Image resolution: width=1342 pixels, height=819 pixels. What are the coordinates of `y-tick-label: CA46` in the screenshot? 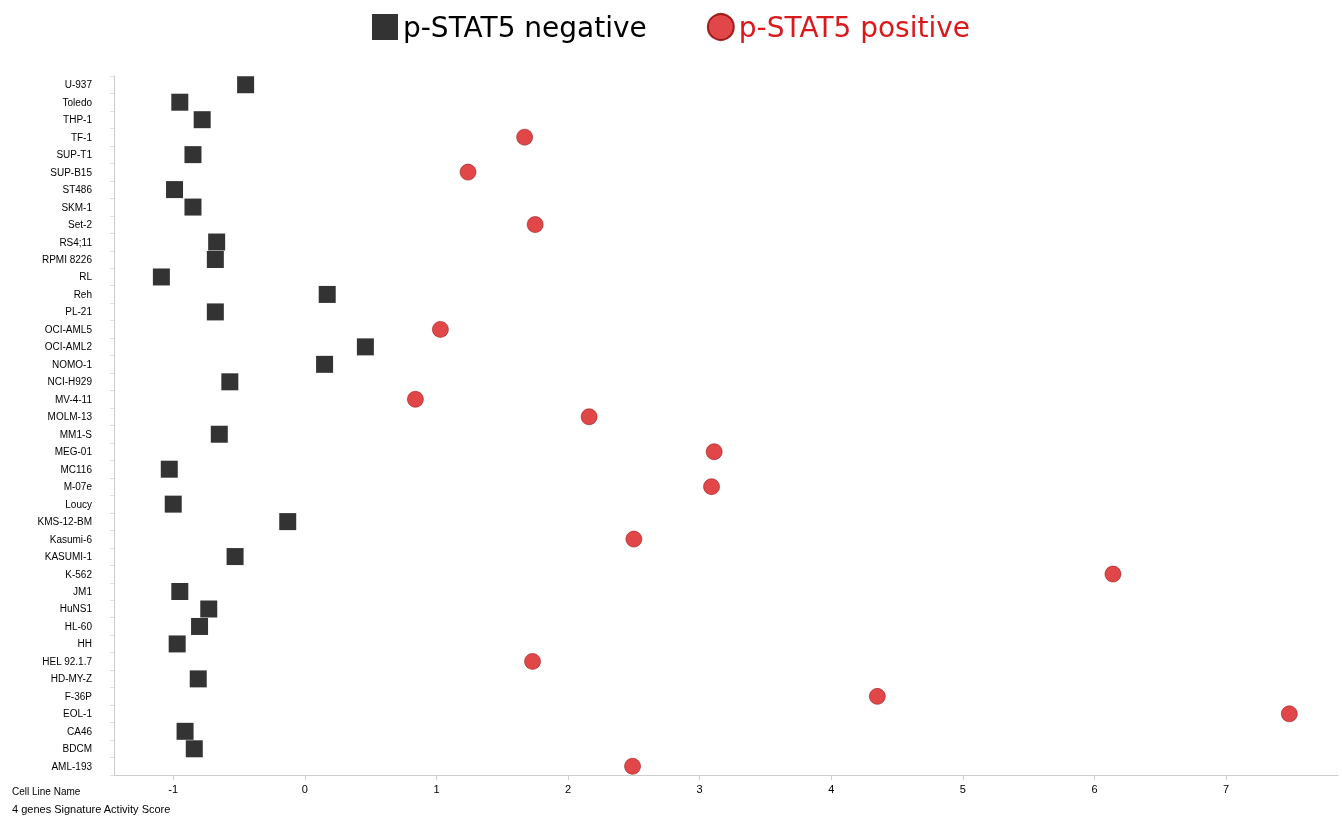 It's located at (79, 731).